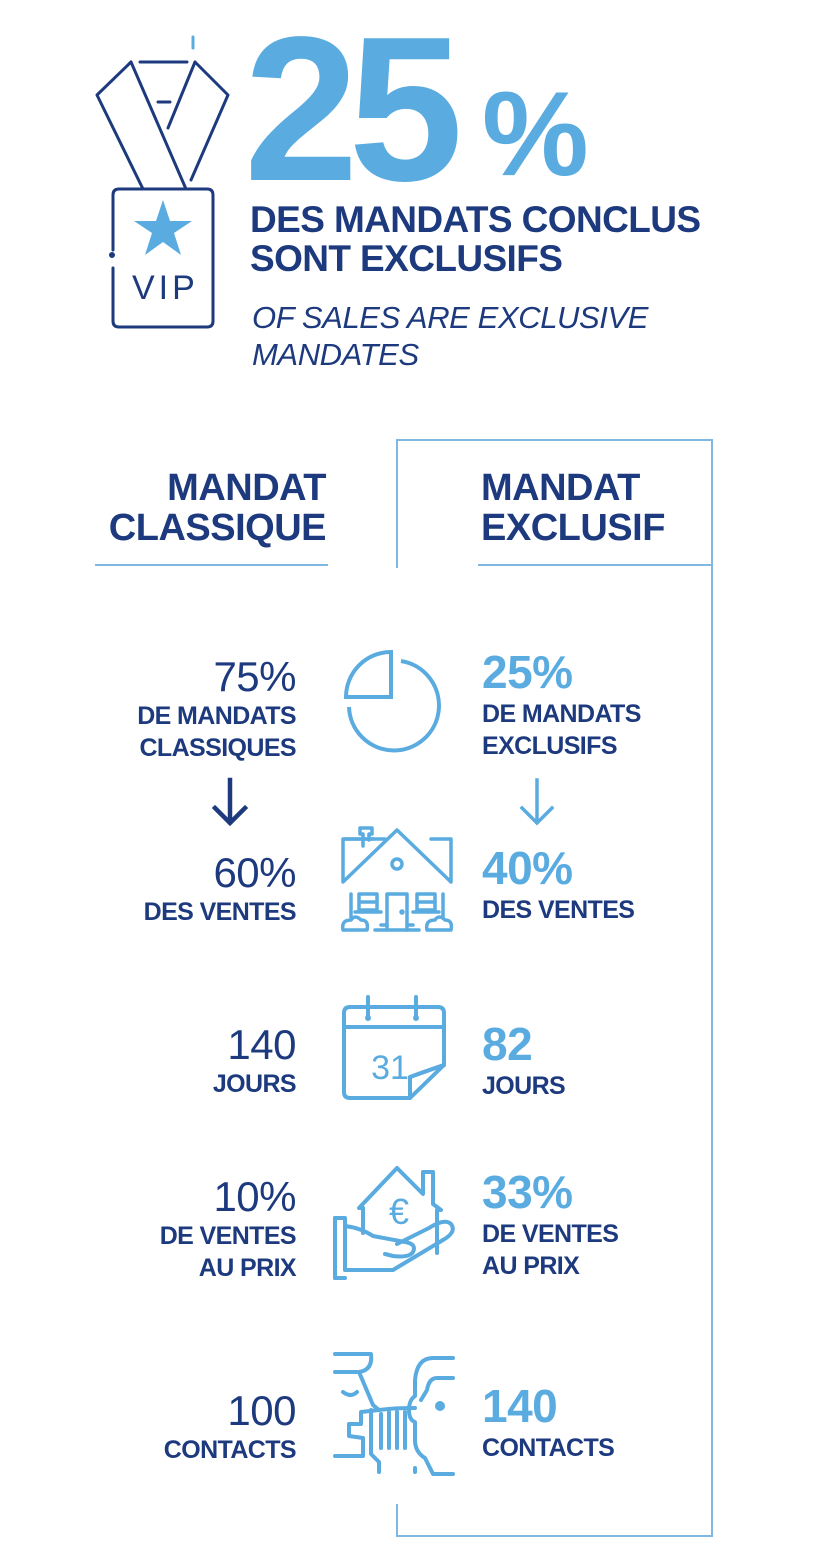  Describe the element at coordinates (246, 488) in the screenshot. I see `column-header-classique-line1: MANDAT` at that location.